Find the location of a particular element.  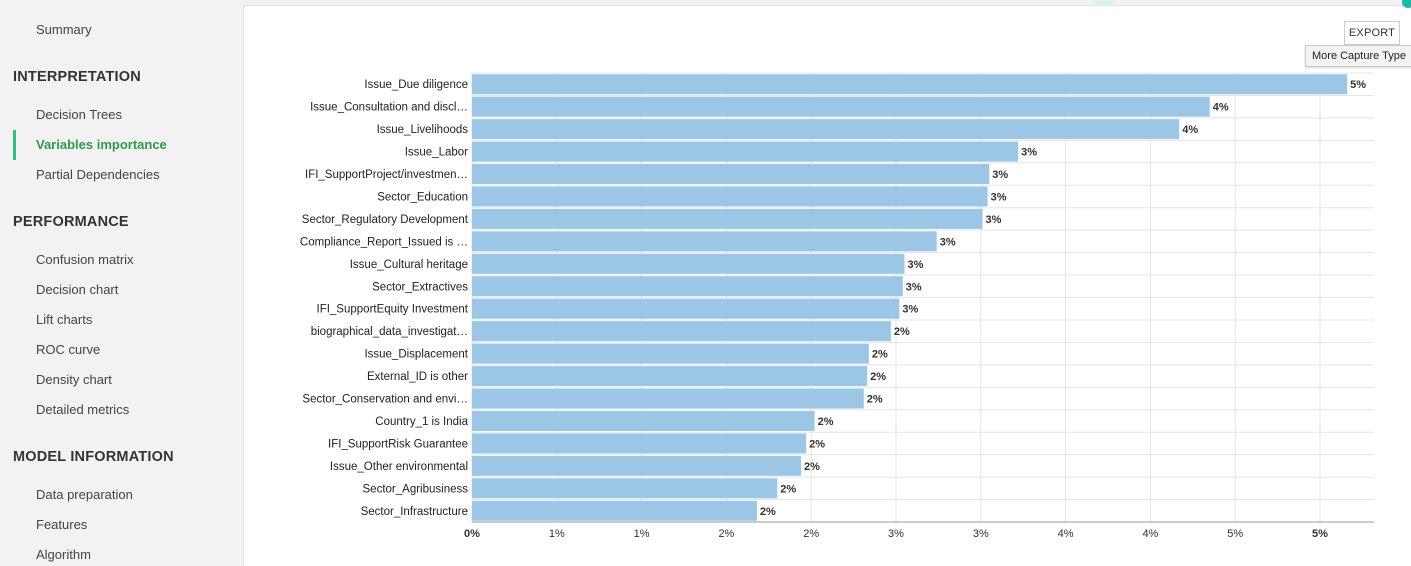

section-title-interpretation: INTERPRETATION is located at coordinates (77, 77).